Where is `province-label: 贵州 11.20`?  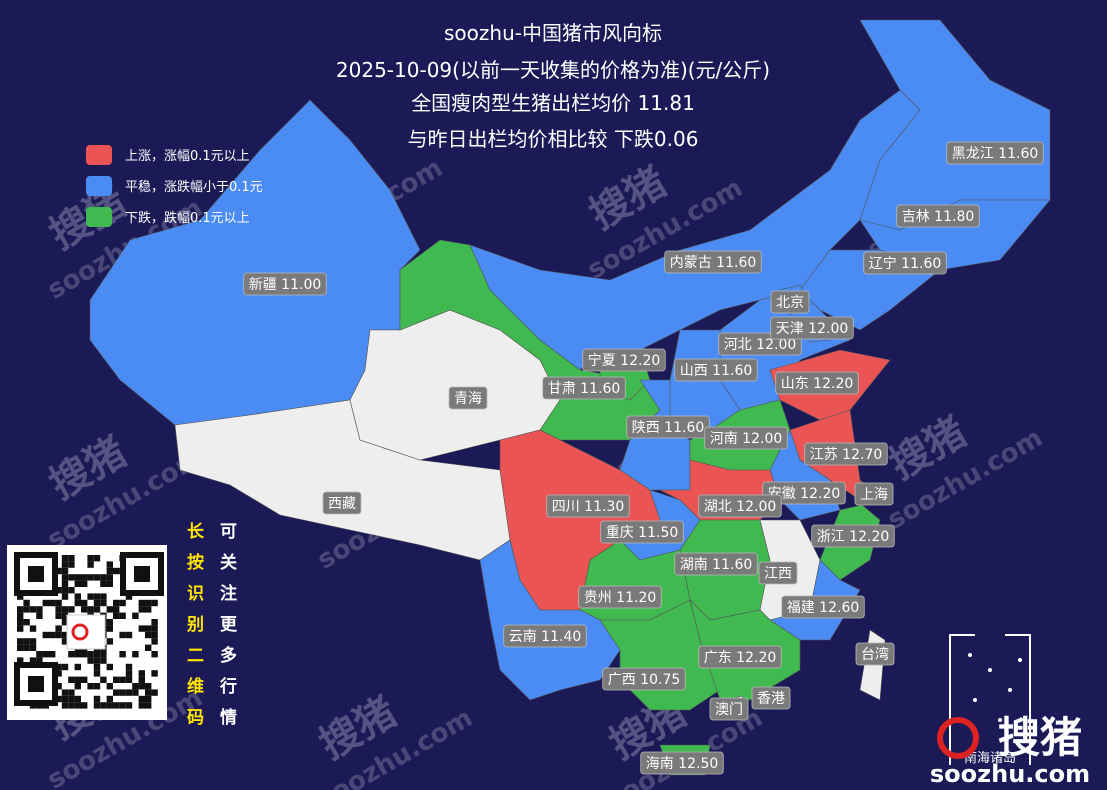 province-label: 贵州 11.20 is located at coordinates (620, 597).